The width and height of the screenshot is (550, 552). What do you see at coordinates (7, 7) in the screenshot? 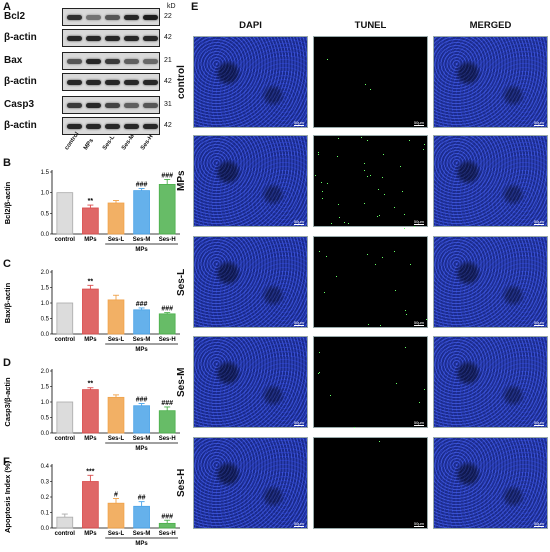
I see `panel-letter-a: A` at bounding box center [7, 7].